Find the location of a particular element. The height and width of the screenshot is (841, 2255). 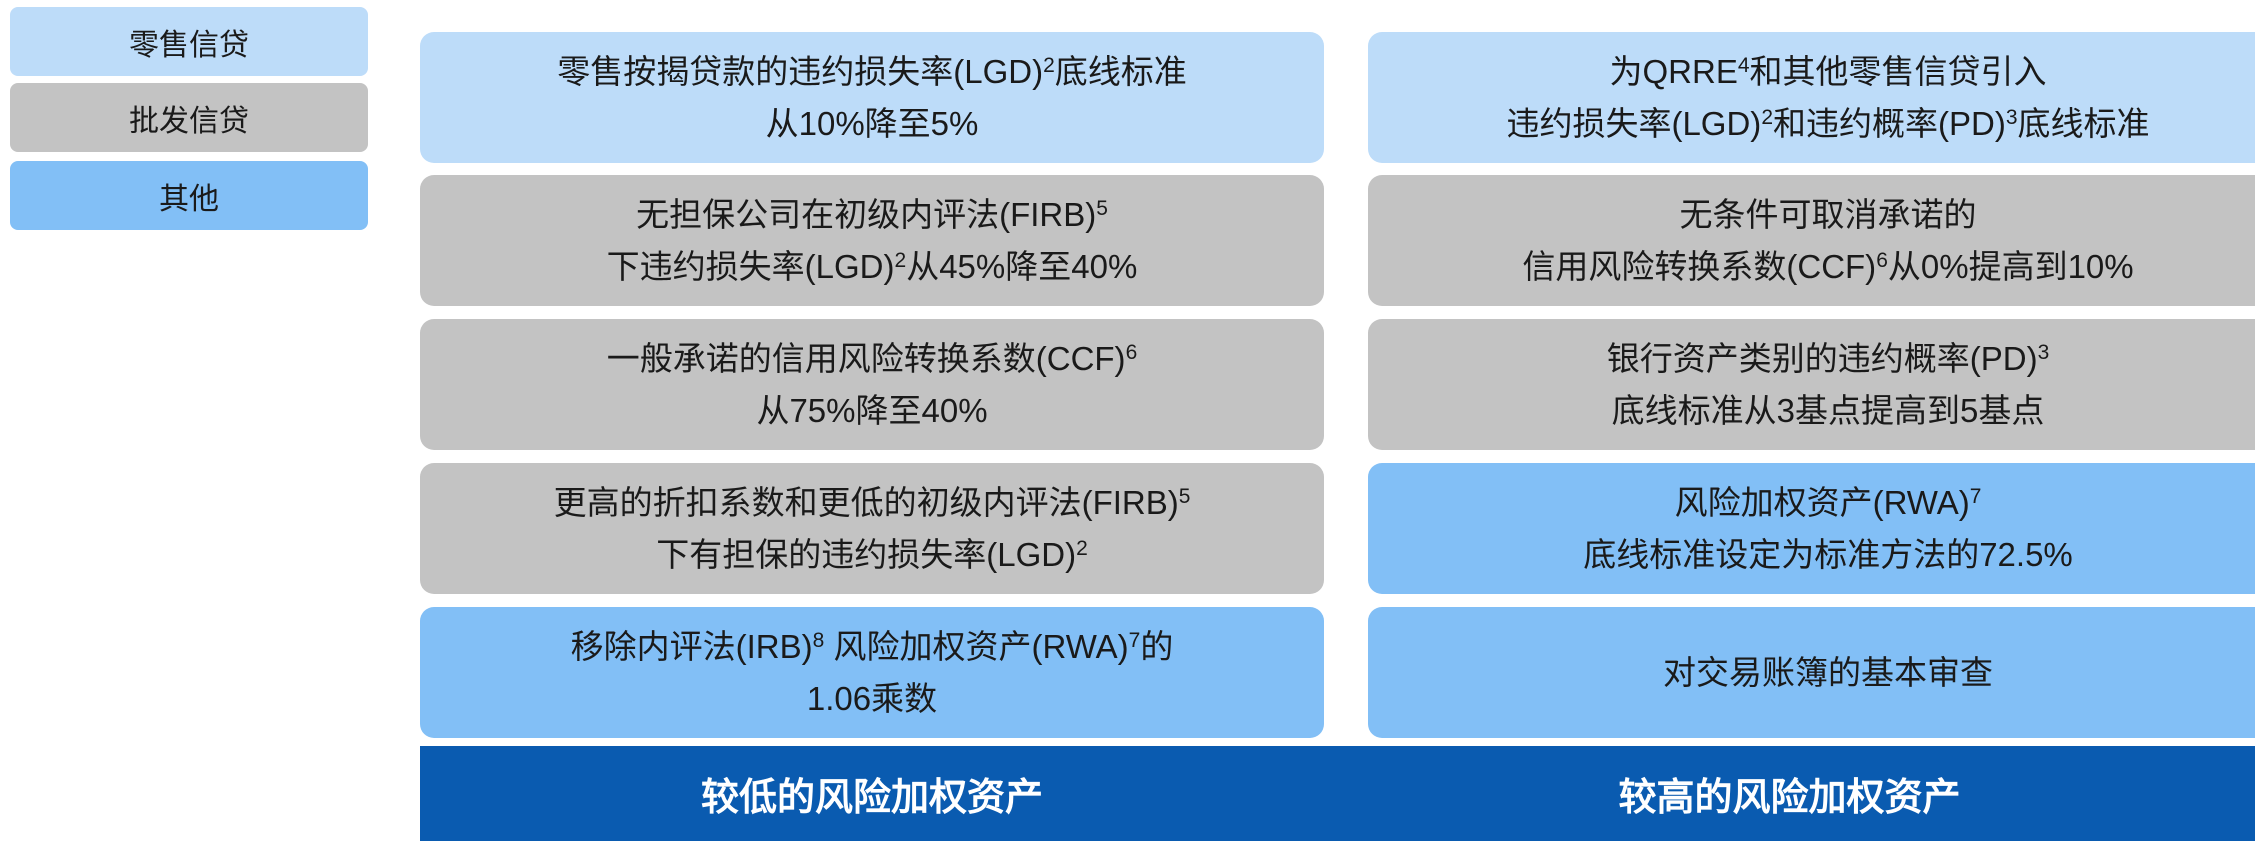

cell: 零售按揭贷款的违约损失率(LGD)2底线标准从10%降至5% is located at coordinates (872, 97).